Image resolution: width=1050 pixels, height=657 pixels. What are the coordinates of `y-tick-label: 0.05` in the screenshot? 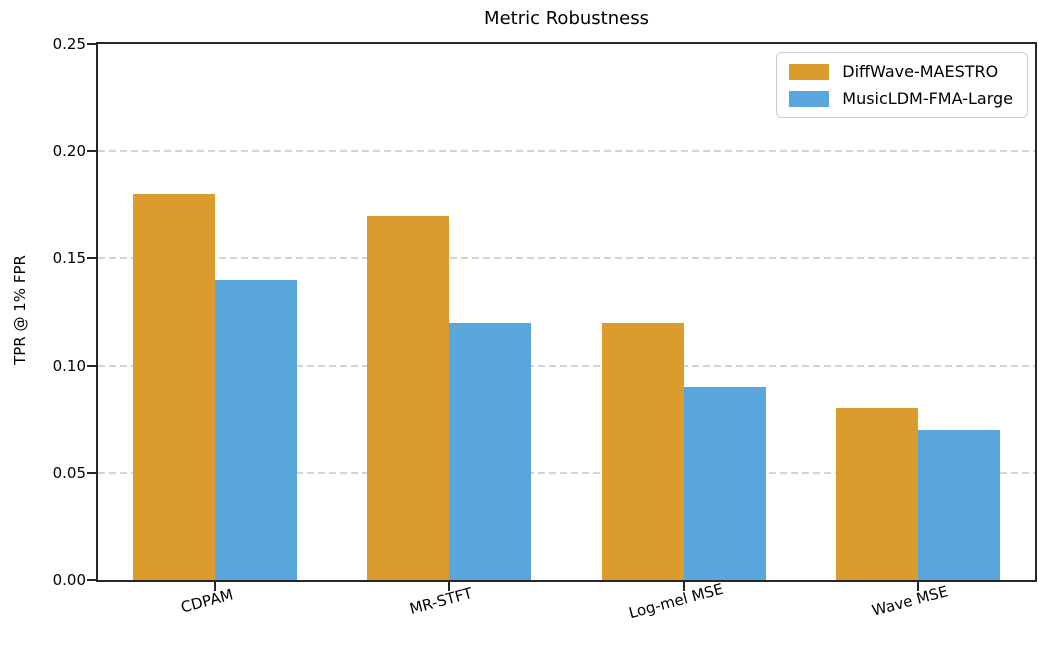 It's located at (69, 472).